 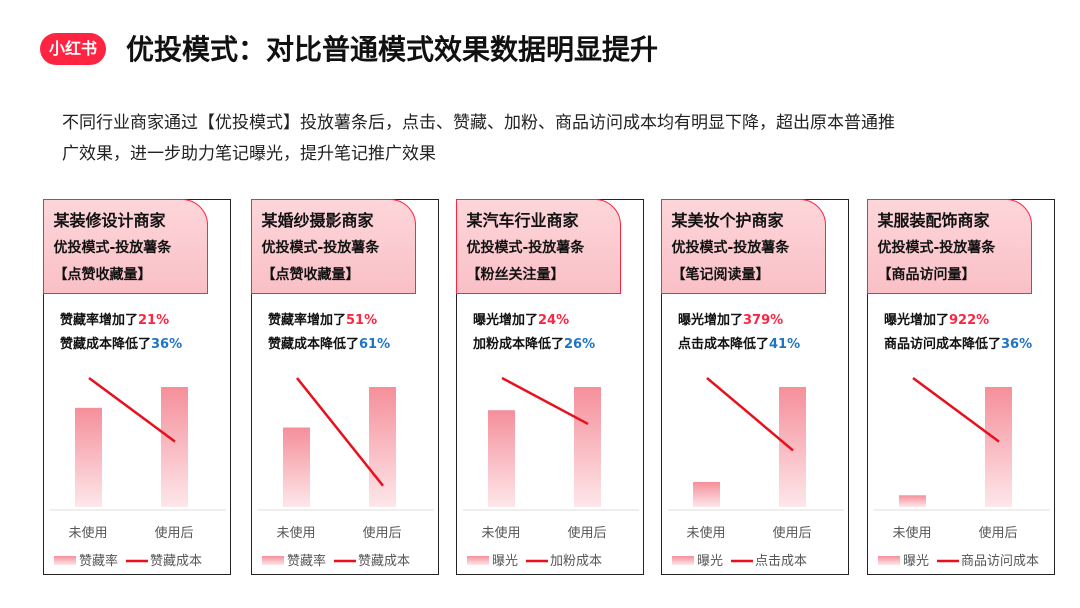 What do you see at coordinates (73, 49) in the screenshot?
I see `xiaohongshu-logo: 小红书` at bounding box center [73, 49].